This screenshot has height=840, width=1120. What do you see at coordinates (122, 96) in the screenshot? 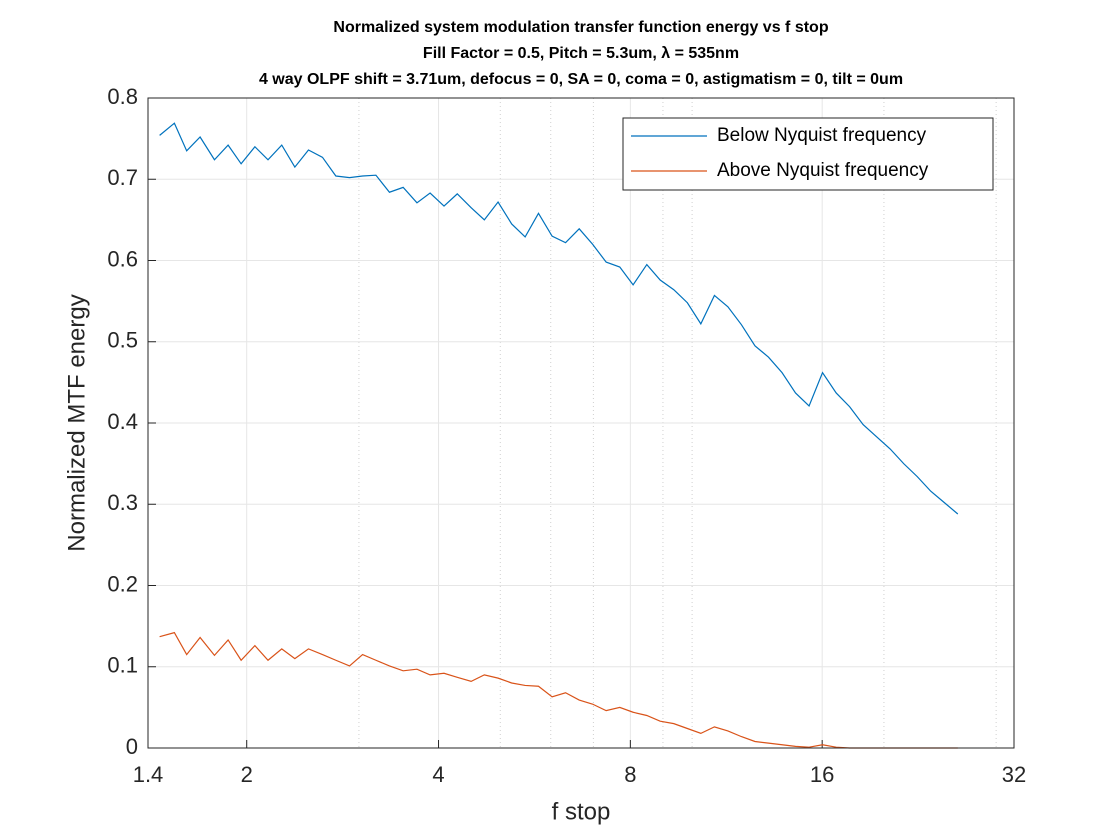
I see `y-tick-label: 0.8` at bounding box center [122, 96].